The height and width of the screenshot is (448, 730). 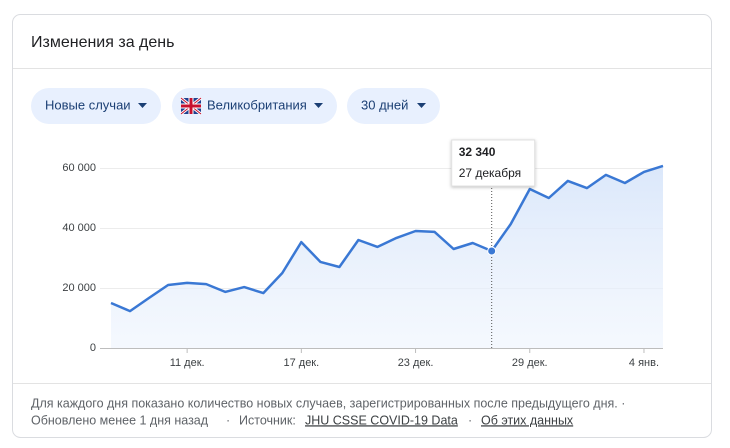 I want to click on x-tick-label: 29 дек., so click(x=530, y=363).